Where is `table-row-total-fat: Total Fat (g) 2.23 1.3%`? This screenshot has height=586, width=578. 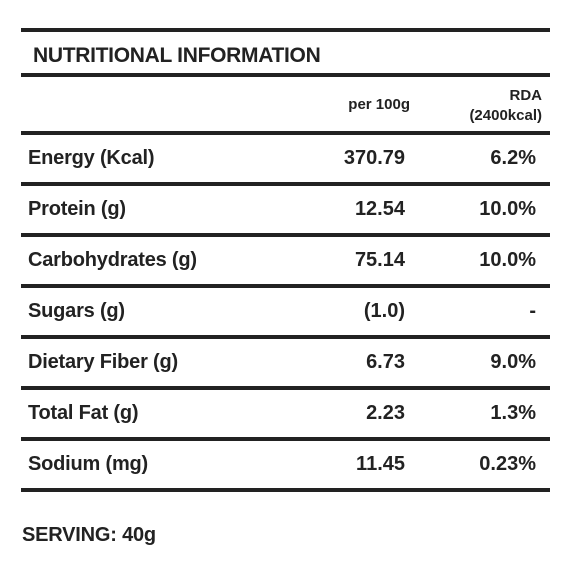 table-row-total-fat: Total Fat (g) 2.23 1.3% is located at coordinates (285, 415).